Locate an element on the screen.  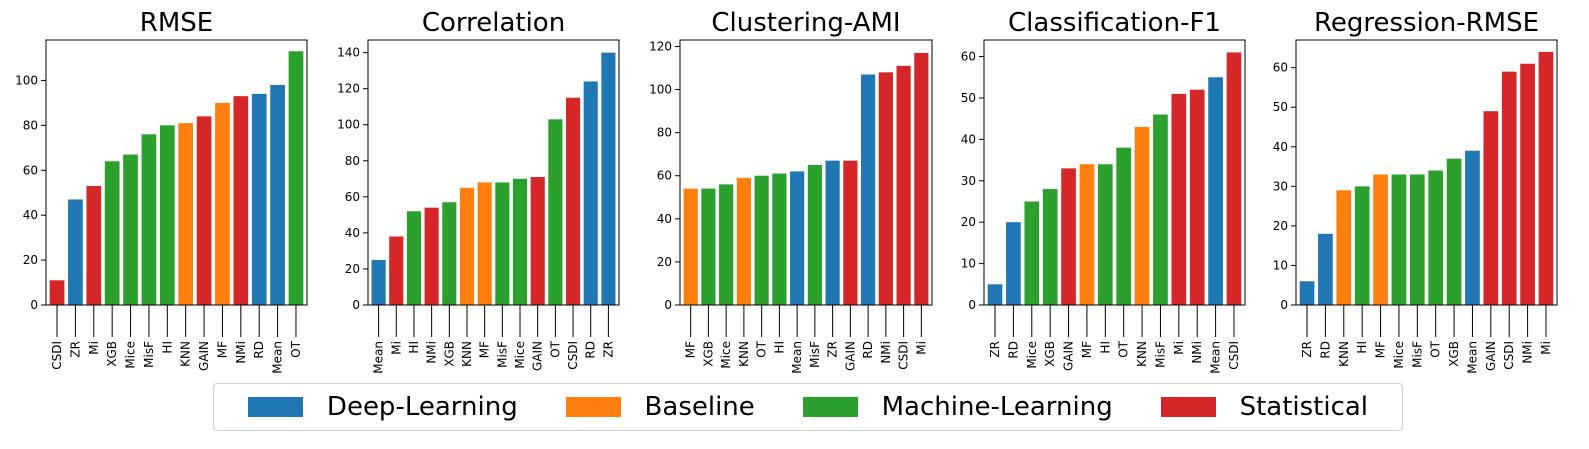
bar-knn is located at coordinates (186, 214).